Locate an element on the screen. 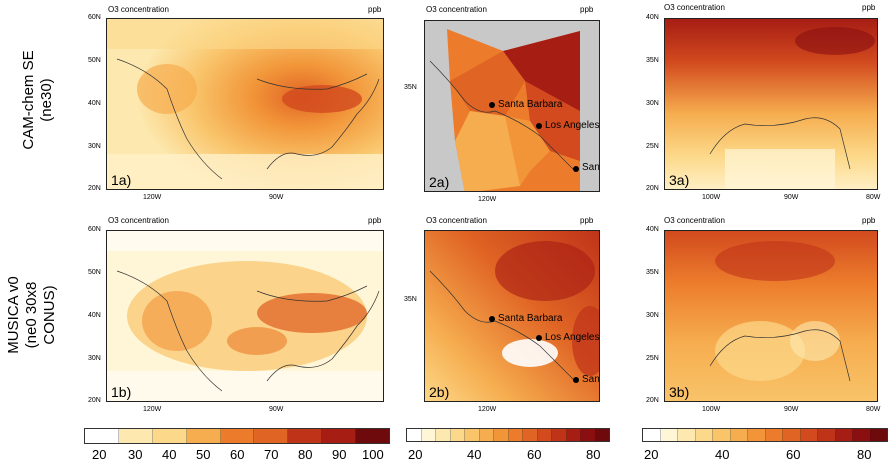 The image size is (896, 474). map-3b: 3b) is located at coordinates (771, 316).